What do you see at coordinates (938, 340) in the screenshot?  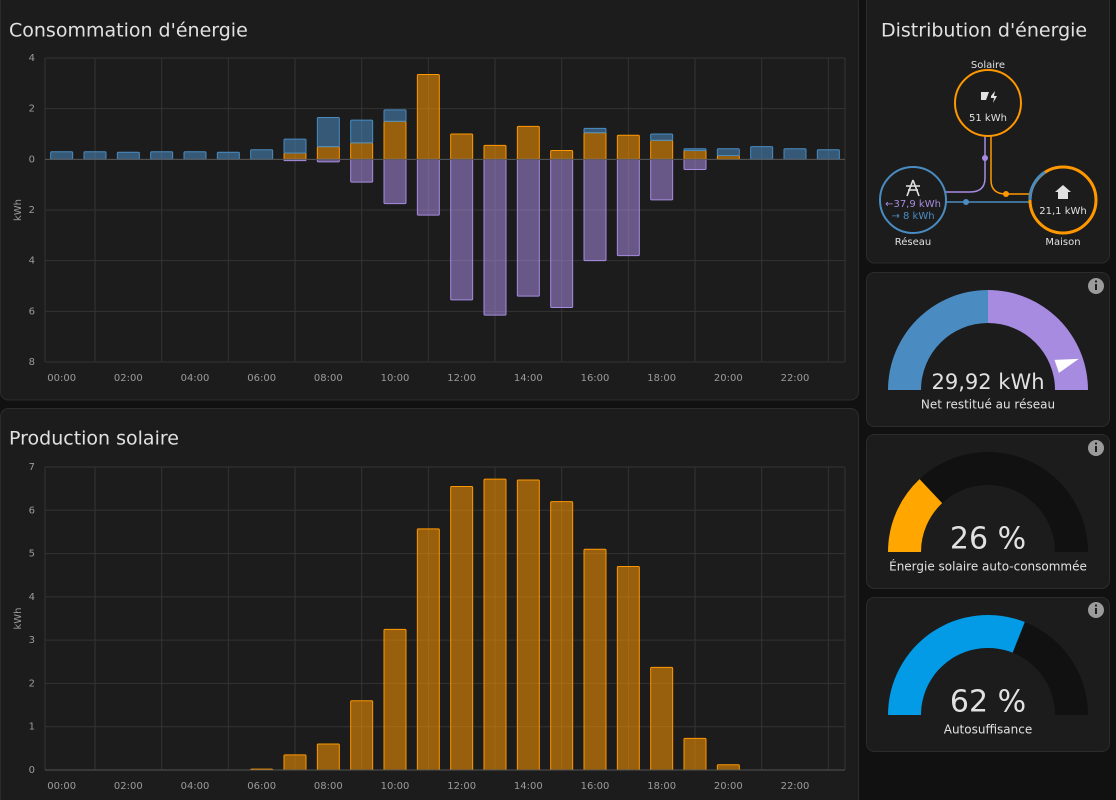 I see `gauge-segment` at bounding box center [938, 340].